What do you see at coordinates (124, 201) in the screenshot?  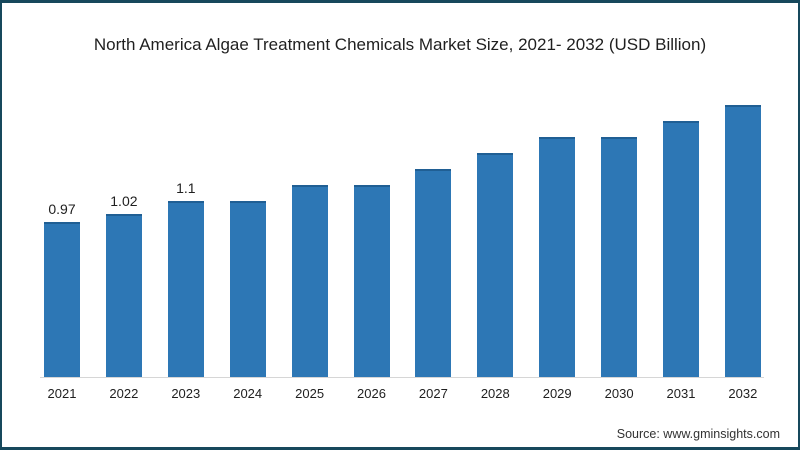 I see `bar-value-label-2022: 1.02` at bounding box center [124, 201].